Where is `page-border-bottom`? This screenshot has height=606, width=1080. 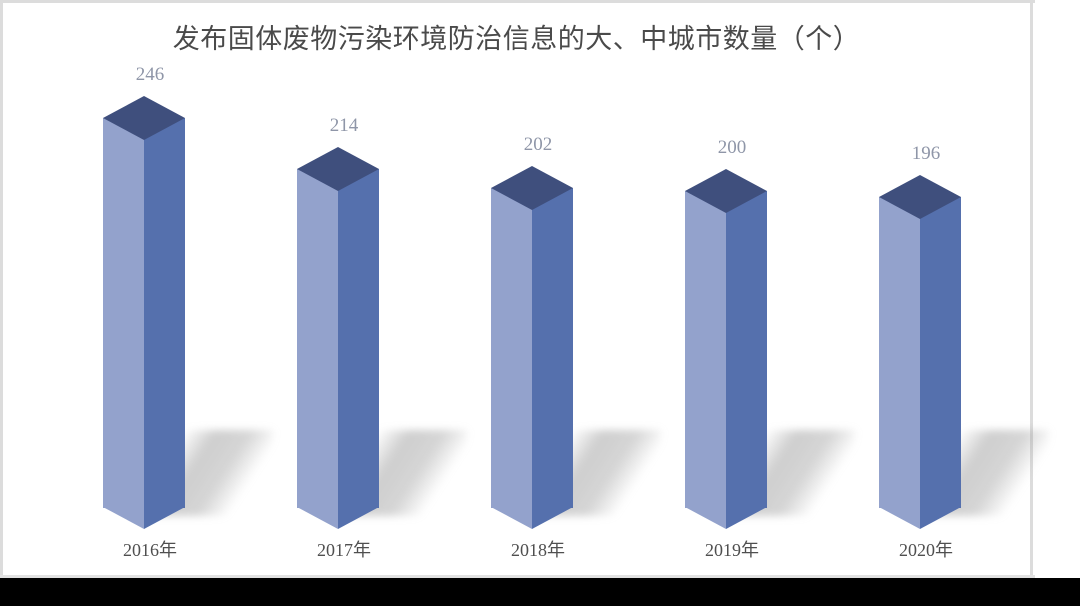 page-border-bottom is located at coordinates (517, 576).